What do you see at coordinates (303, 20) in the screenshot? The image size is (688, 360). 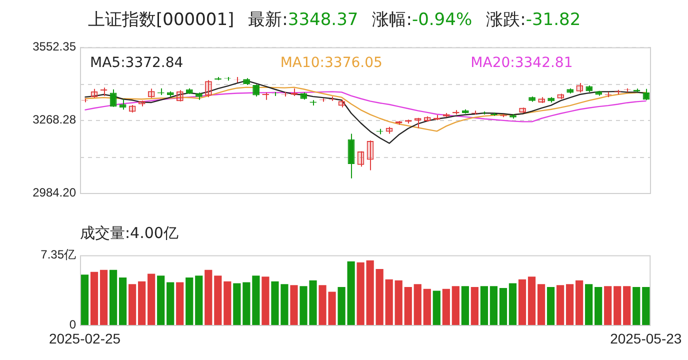 I see `text: 最新:3348.37` at bounding box center [303, 20].